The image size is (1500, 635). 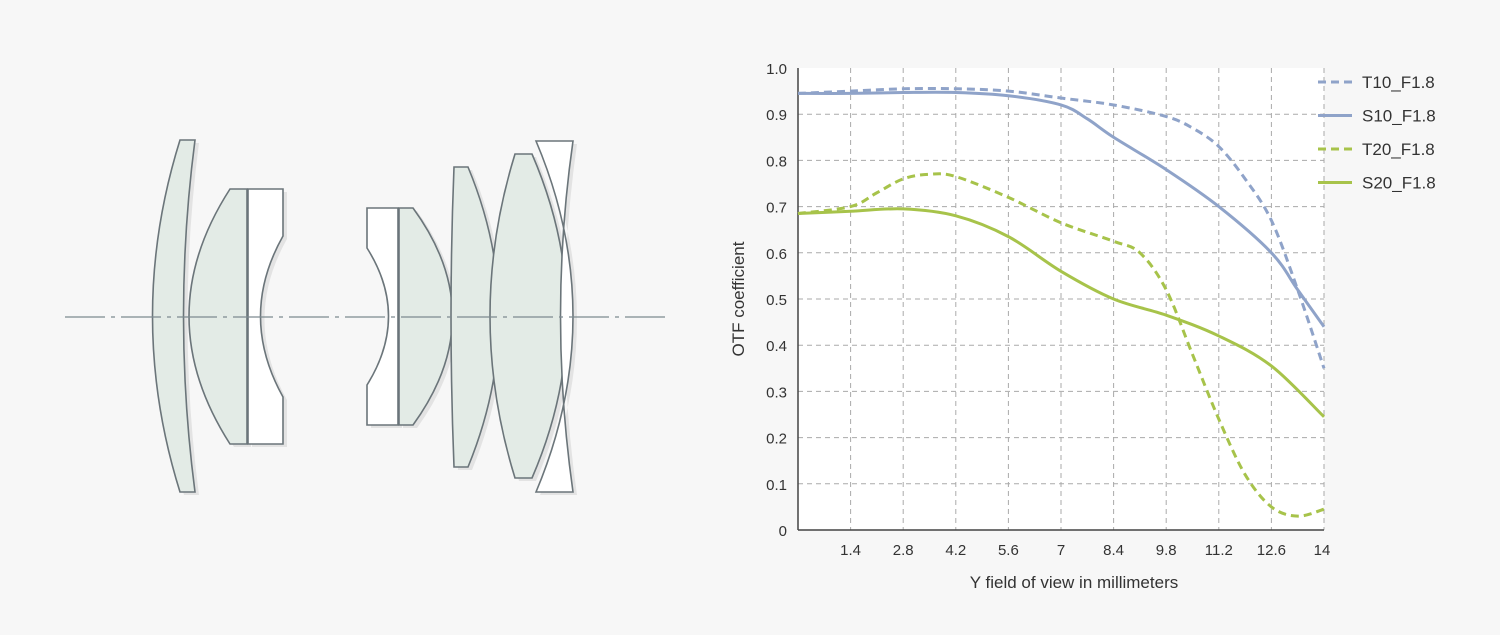 What do you see at coordinates (776, 392) in the screenshot?
I see `y-tick-label: 0.3` at bounding box center [776, 392].